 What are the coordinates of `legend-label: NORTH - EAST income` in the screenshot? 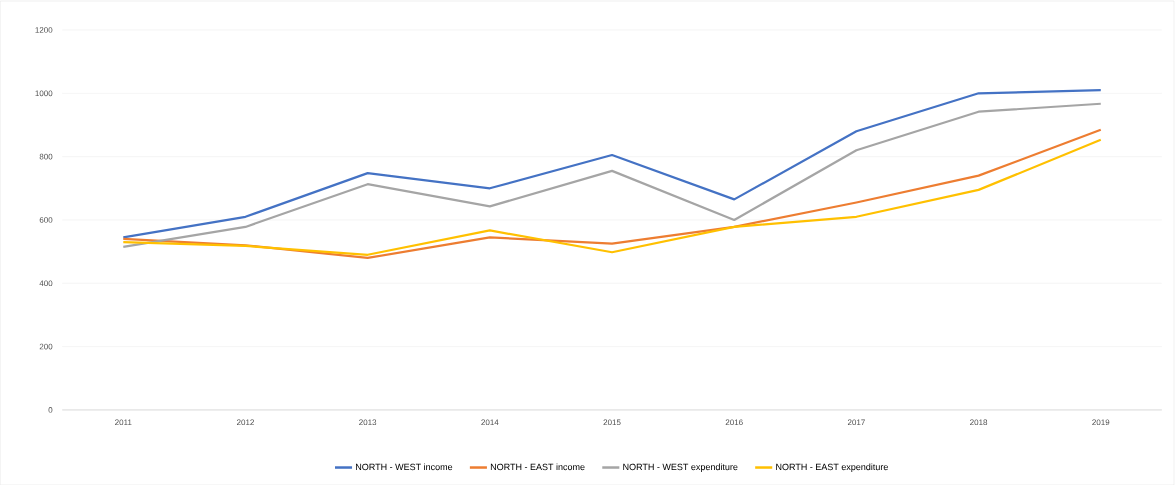 It's located at (537, 467).